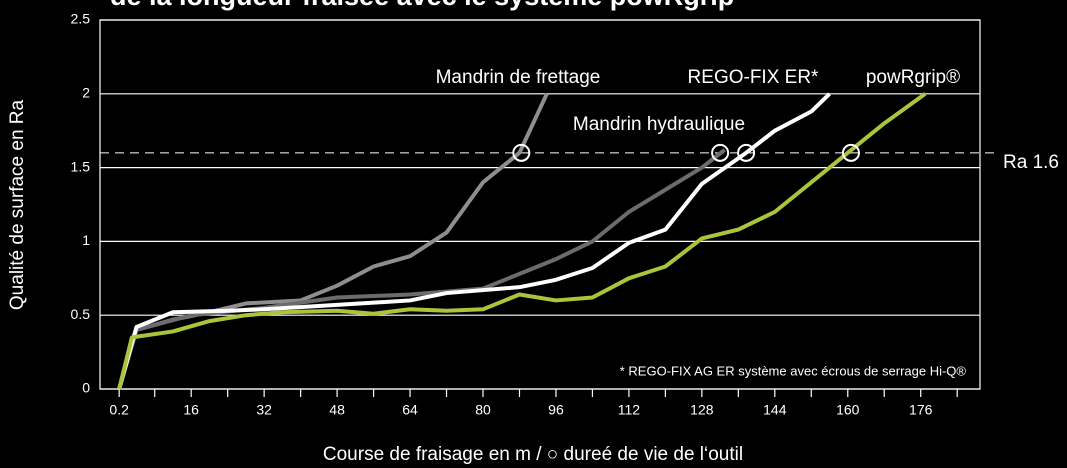 The height and width of the screenshot is (468, 1067). I want to click on x-tick-label: 64, so click(410, 410).